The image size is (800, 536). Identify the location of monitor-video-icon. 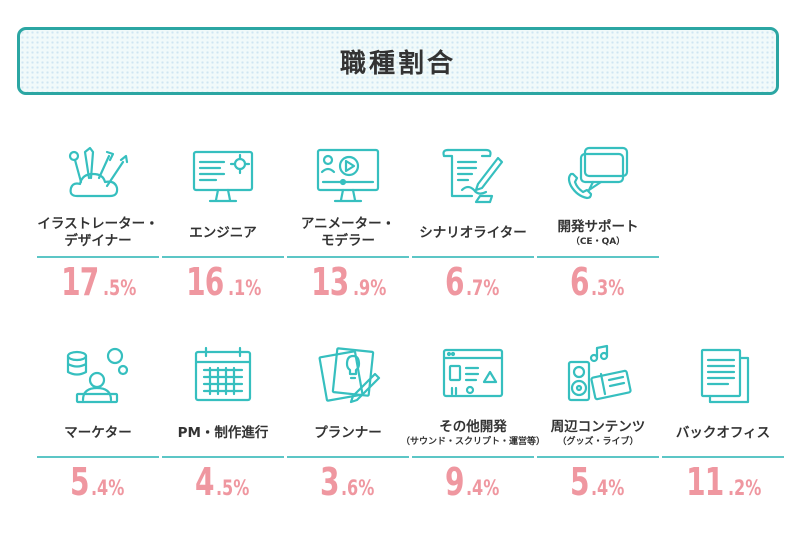
(348, 175).